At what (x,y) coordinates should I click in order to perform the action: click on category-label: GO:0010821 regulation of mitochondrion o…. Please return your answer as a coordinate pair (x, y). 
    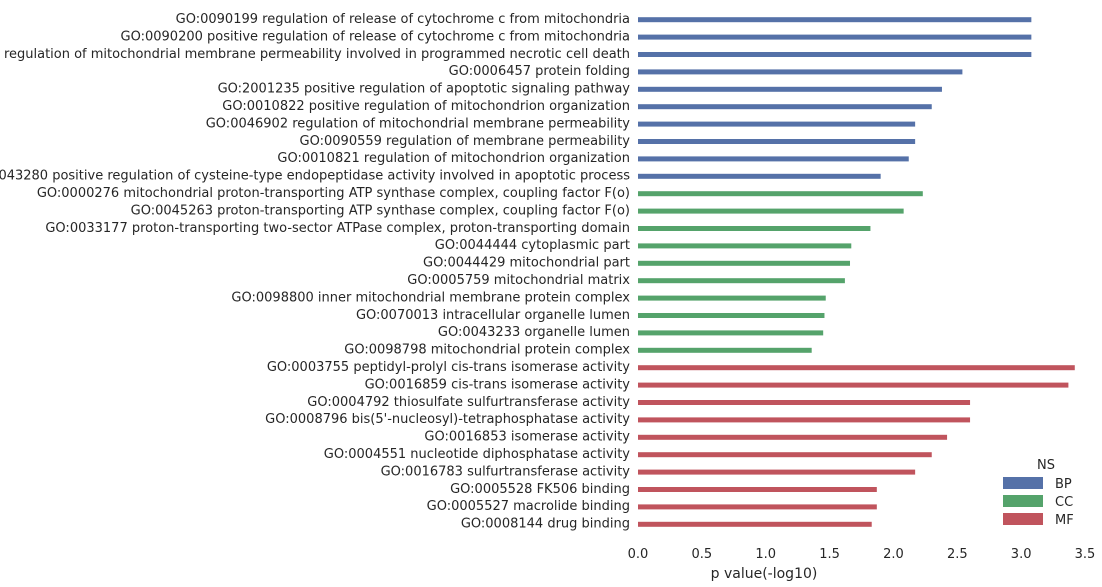
    Looking at the image, I should click on (453, 158).